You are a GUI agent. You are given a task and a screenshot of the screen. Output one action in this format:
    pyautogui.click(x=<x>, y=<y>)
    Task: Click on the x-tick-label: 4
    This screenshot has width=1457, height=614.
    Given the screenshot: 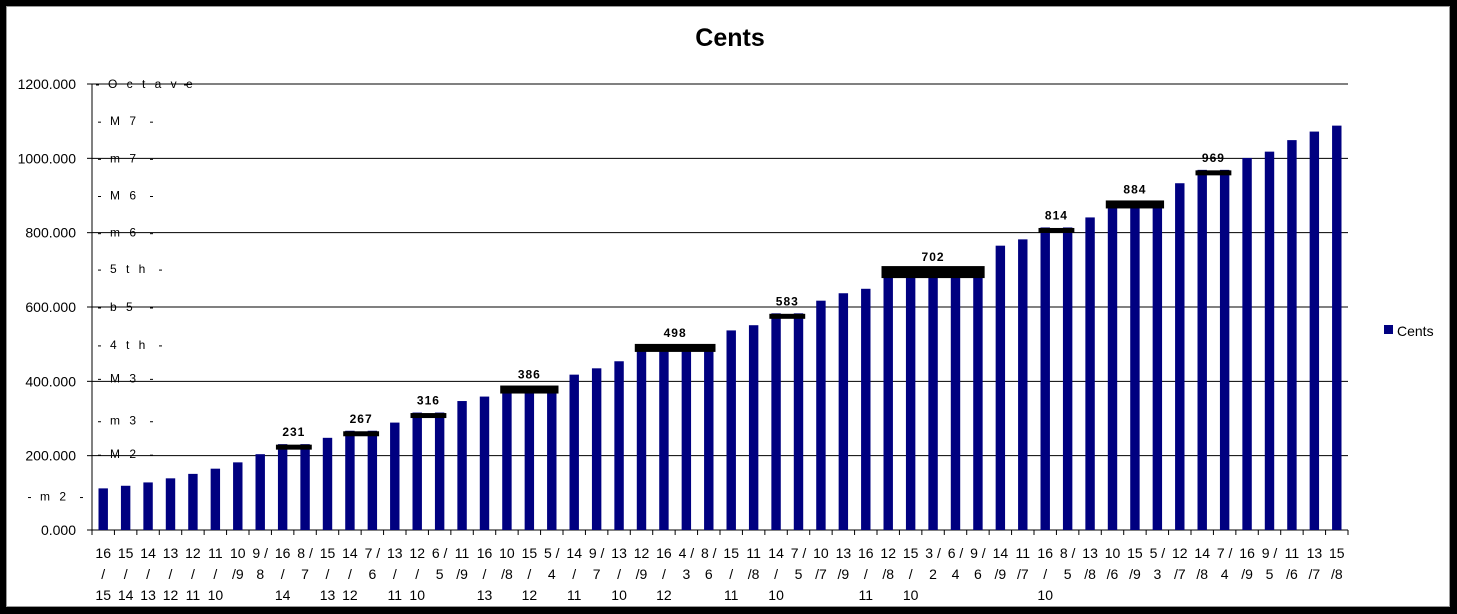 What is the action you would take?
    pyautogui.click(x=552, y=574)
    